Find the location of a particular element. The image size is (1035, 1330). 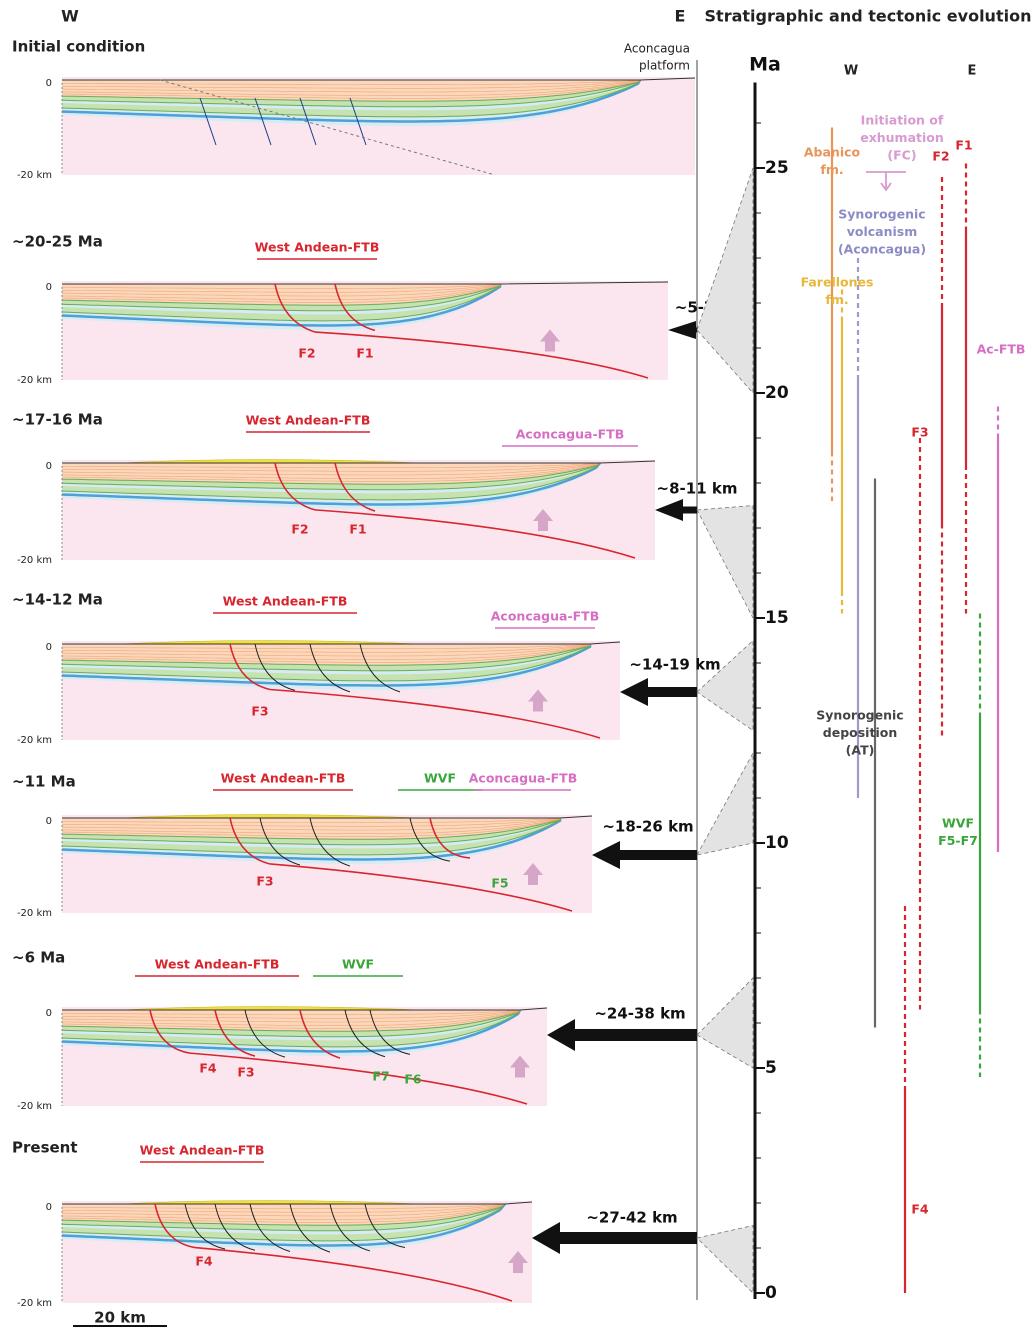

timeline-label: volcanism is located at coordinates (882, 231).